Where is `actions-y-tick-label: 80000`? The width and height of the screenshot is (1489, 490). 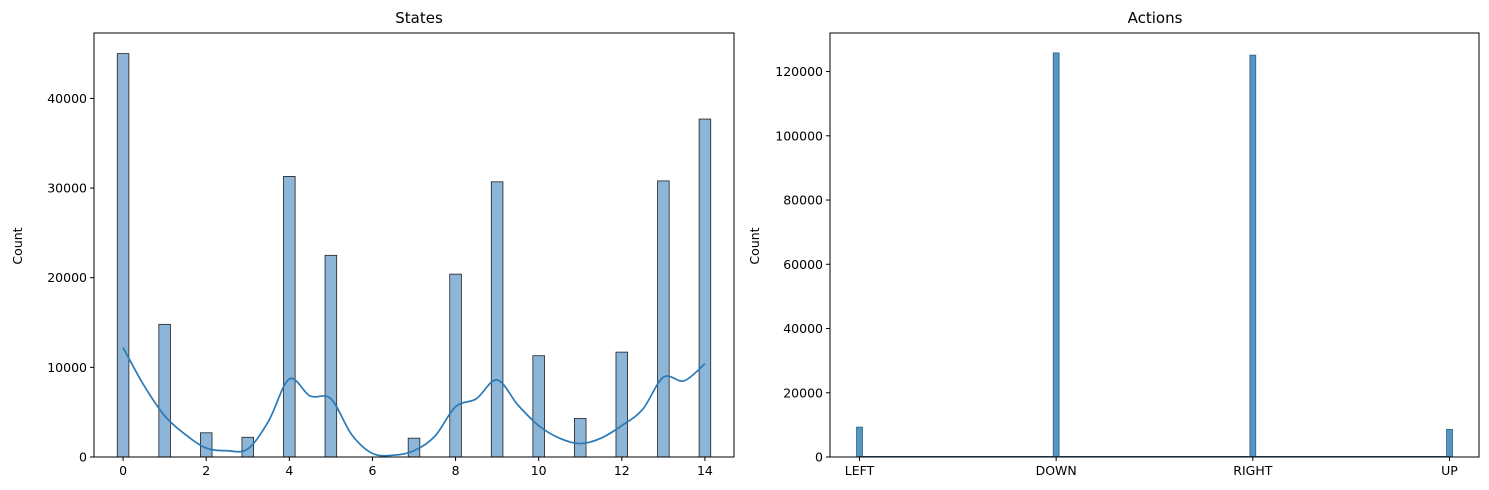
actions-y-tick-label: 80000 is located at coordinates (803, 200).